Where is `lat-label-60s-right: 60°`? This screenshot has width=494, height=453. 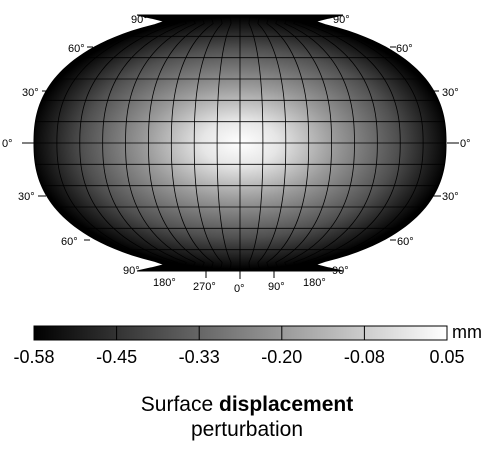 lat-label-60s-right: 60° is located at coordinates (405, 242).